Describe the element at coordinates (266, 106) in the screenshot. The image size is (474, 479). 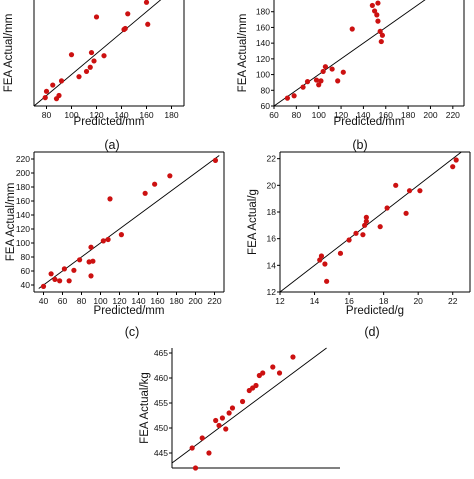
I see `y-tick-label: 60` at that location.